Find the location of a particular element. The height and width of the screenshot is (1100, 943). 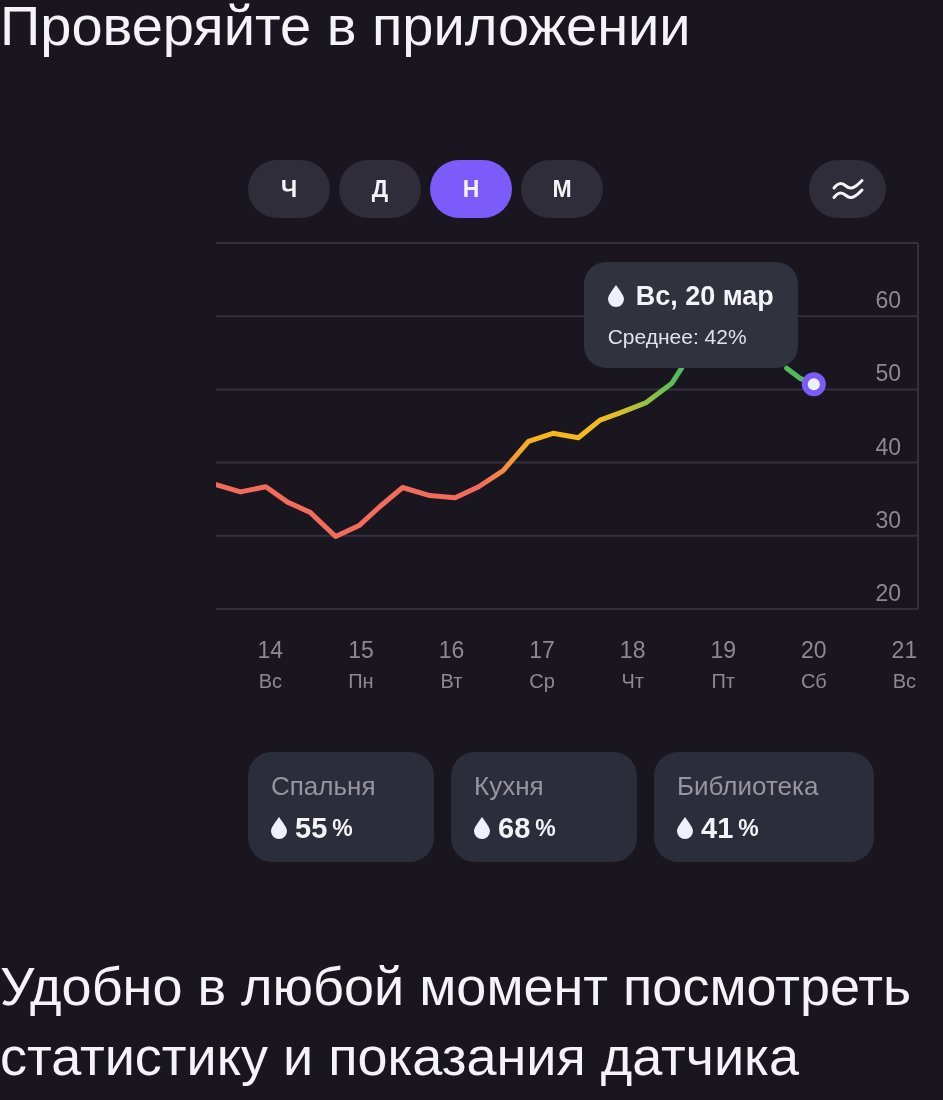

button: Н is located at coordinates (471, 189).